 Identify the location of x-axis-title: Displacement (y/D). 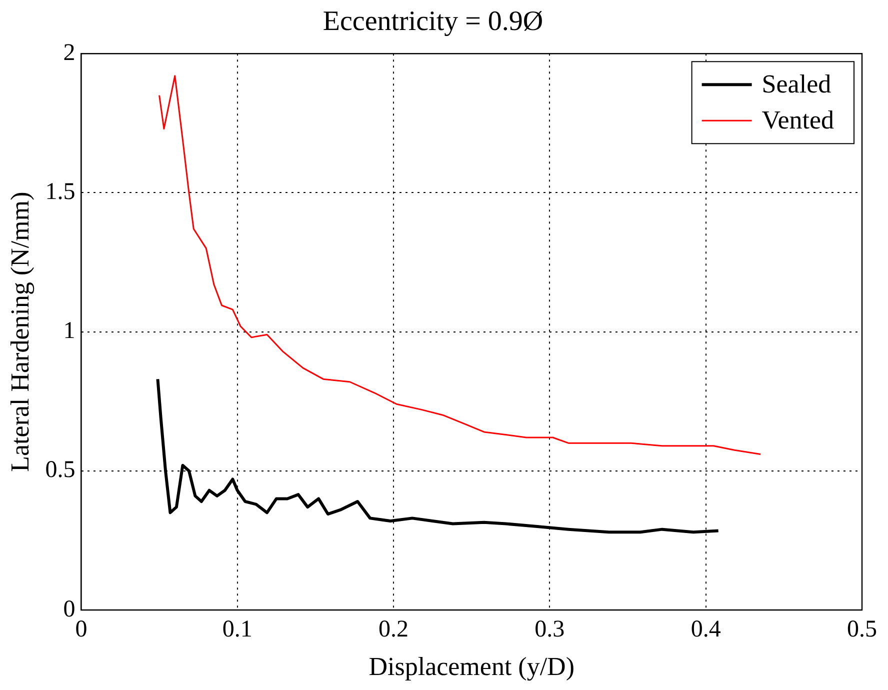
(471, 667).